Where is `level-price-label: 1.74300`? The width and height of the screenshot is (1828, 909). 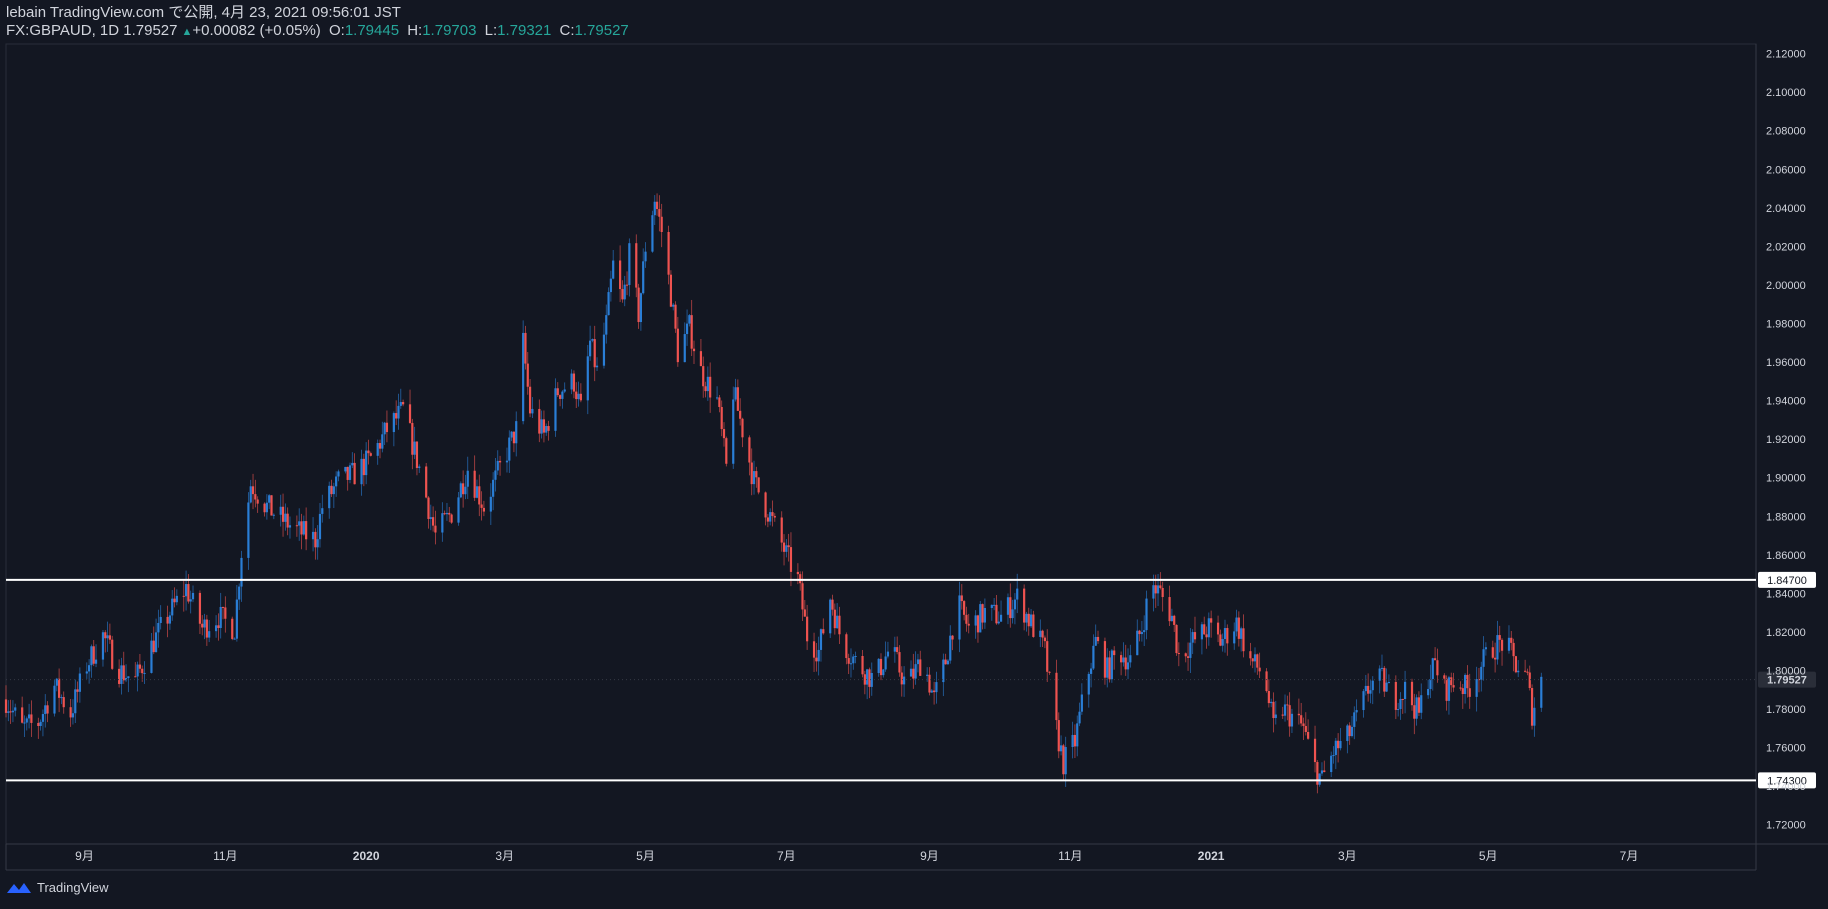
level-price-label: 1.74300 is located at coordinates (1787, 781).